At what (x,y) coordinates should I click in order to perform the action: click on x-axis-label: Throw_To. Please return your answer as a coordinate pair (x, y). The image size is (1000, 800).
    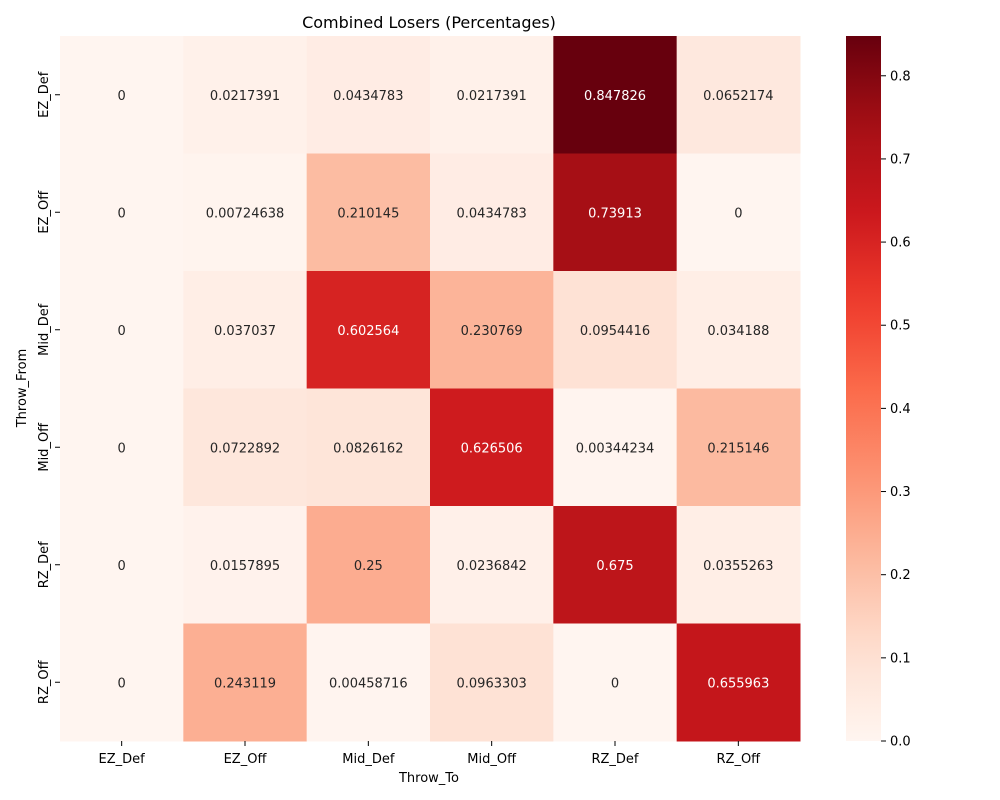
    Looking at the image, I should click on (428, 778).